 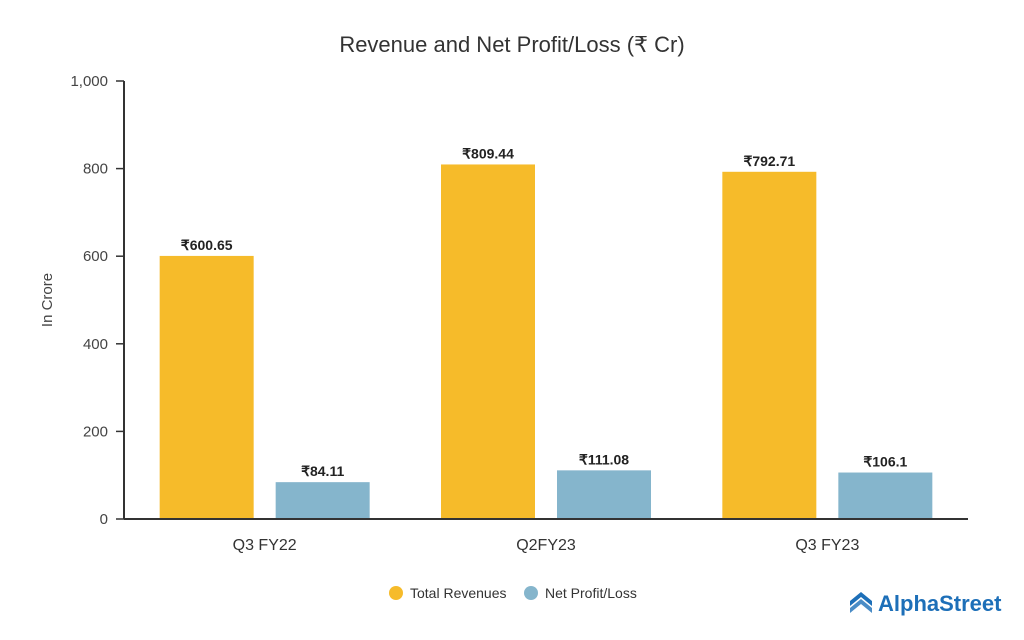 What do you see at coordinates (769, 161) in the screenshot?
I see `data-label: ₹792.71` at bounding box center [769, 161].